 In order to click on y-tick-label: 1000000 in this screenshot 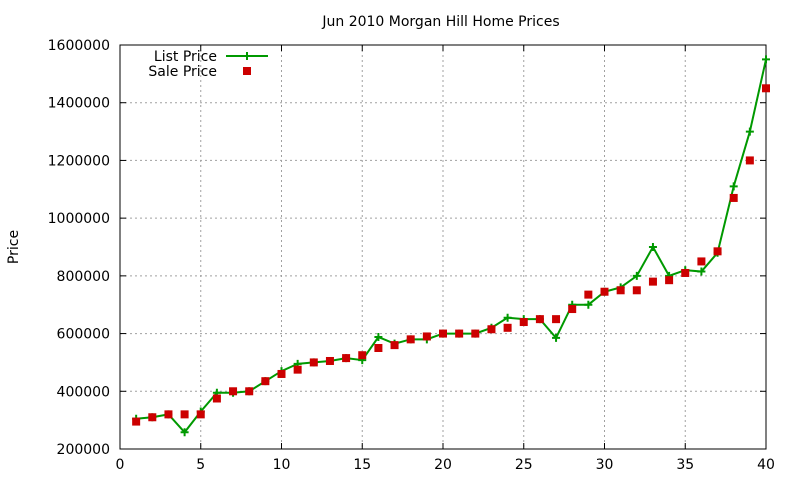, I will do `click(79, 219)`.